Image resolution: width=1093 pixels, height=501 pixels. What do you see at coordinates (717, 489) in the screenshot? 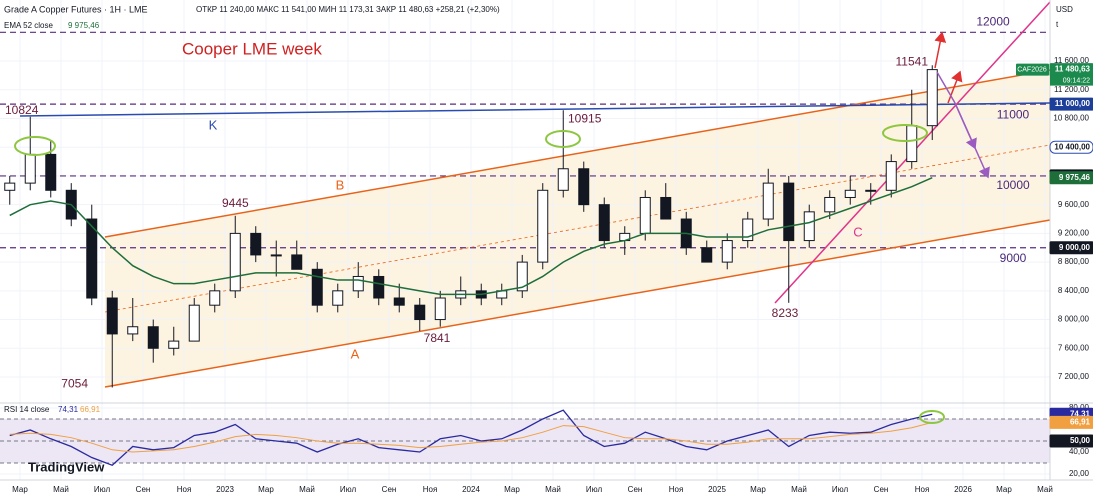
I see `x-tick-label: 2025` at bounding box center [717, 489].